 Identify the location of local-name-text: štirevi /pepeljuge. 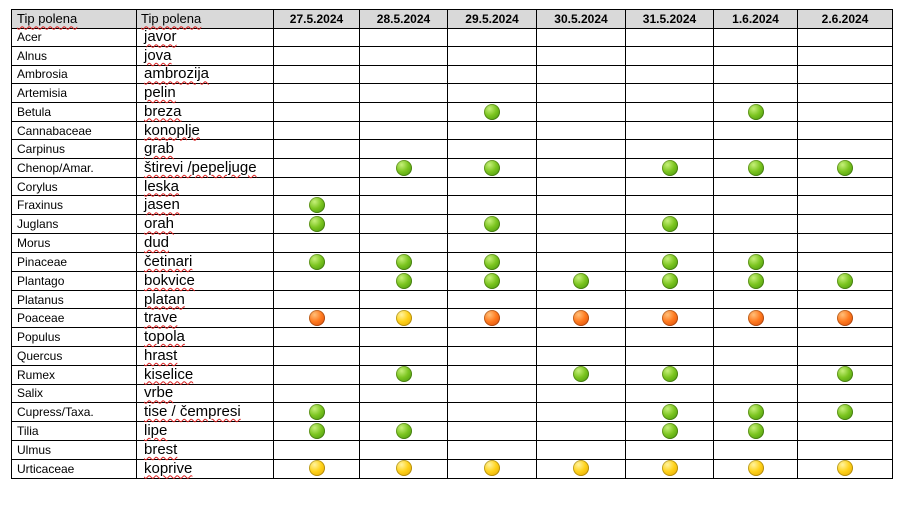
(200, 167).